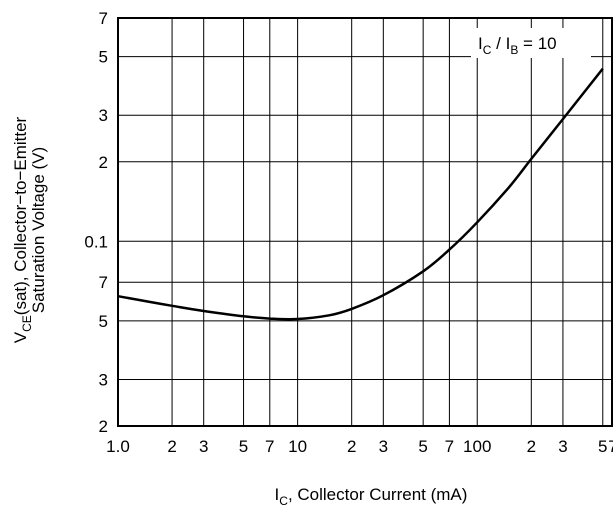 Image resolution: width=613 pixels, height=506 pixels. What do you see at coordinates (371, 495) in the screenshot?
I see `x-axis-label: IC, Collector Current (mA)` at bounding box center [371, 495].